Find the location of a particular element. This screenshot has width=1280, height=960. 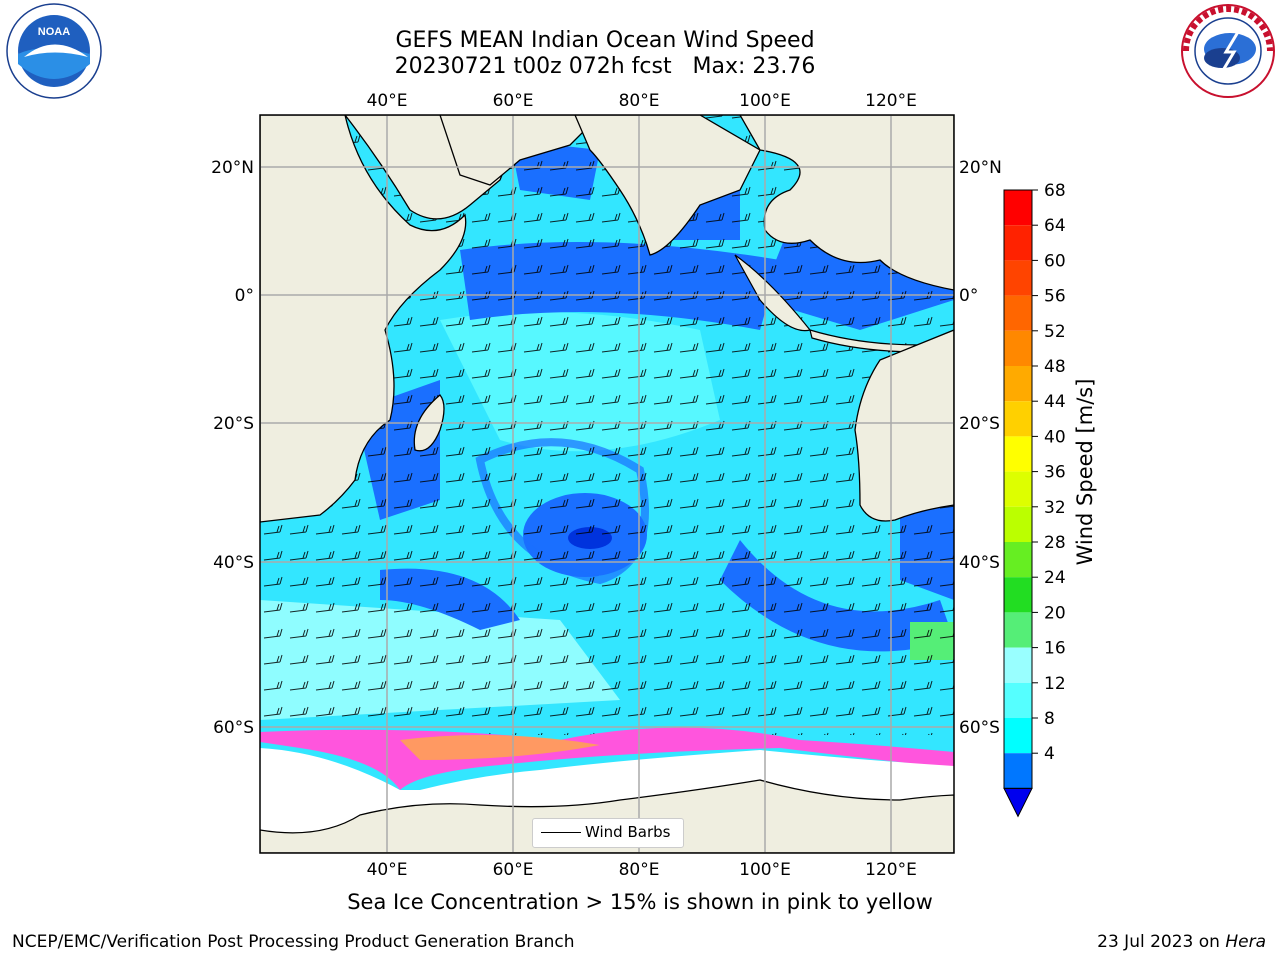

footer-date: 23 Jul 2023 on Hera is located at coordinates (1181, 942).